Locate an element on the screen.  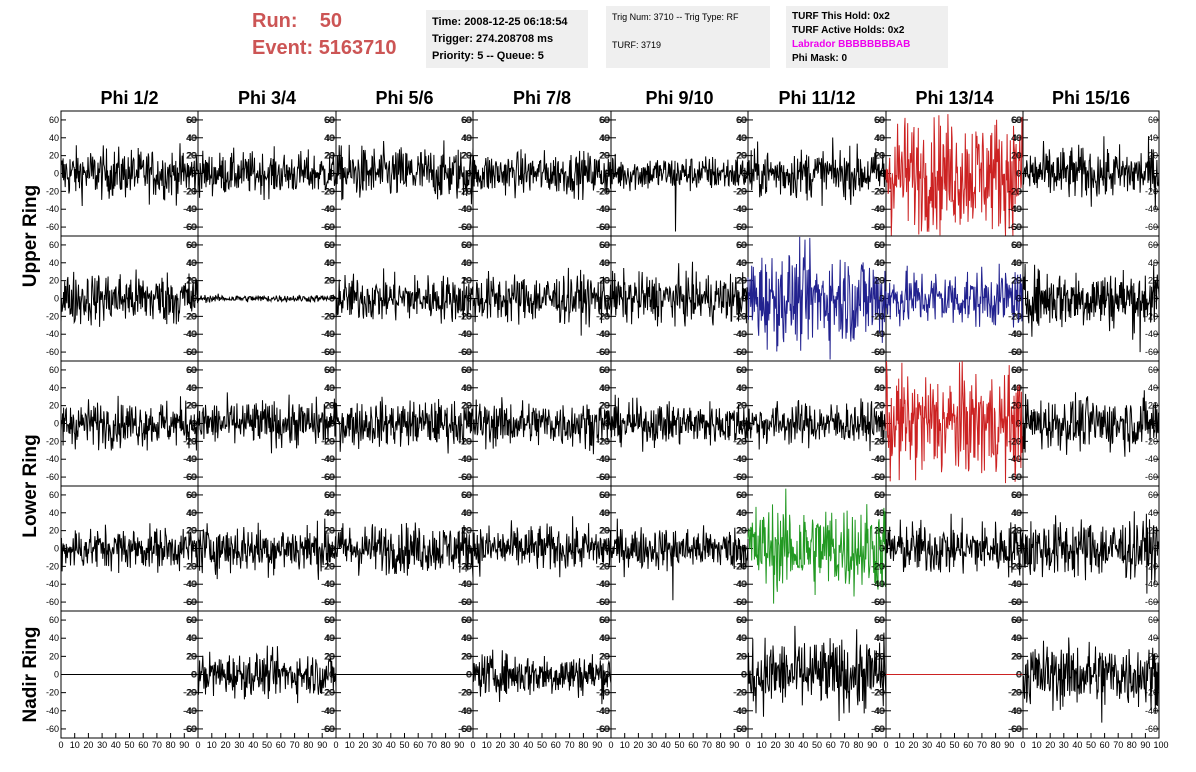
column-header: Phi 11/12 is located at coordinates (816, 98).